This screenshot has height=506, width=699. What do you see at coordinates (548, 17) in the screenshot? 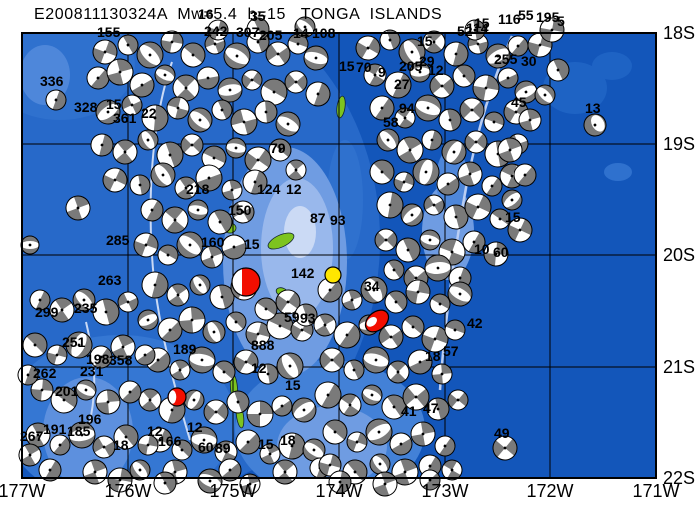
I see `number-label: 195` at bounding box center [548, 17].